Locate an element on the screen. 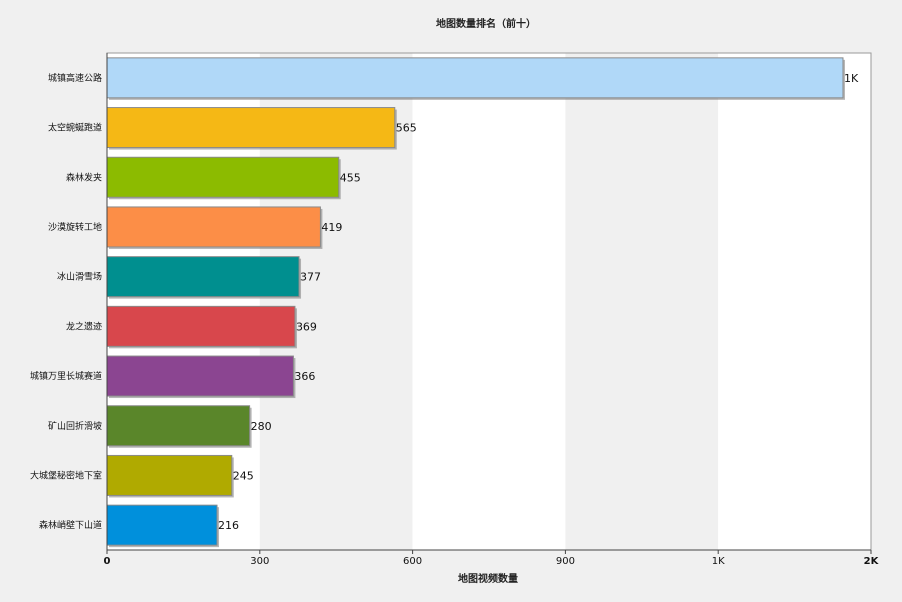 The height and width of the screenshot is (602, 902). category-label: 龙之遗迹 is located at coordinates (84, 326).